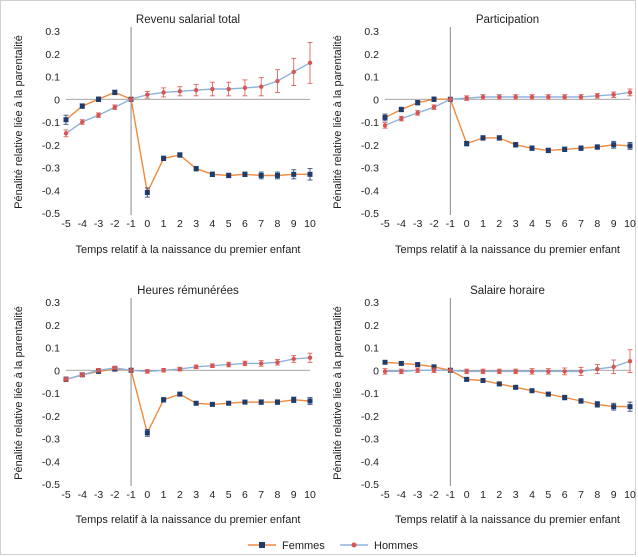  What do you see at coordinates (310, 224) in the screenshot?
I see `x-tick-label: 10` at bounding box center [310, 224].